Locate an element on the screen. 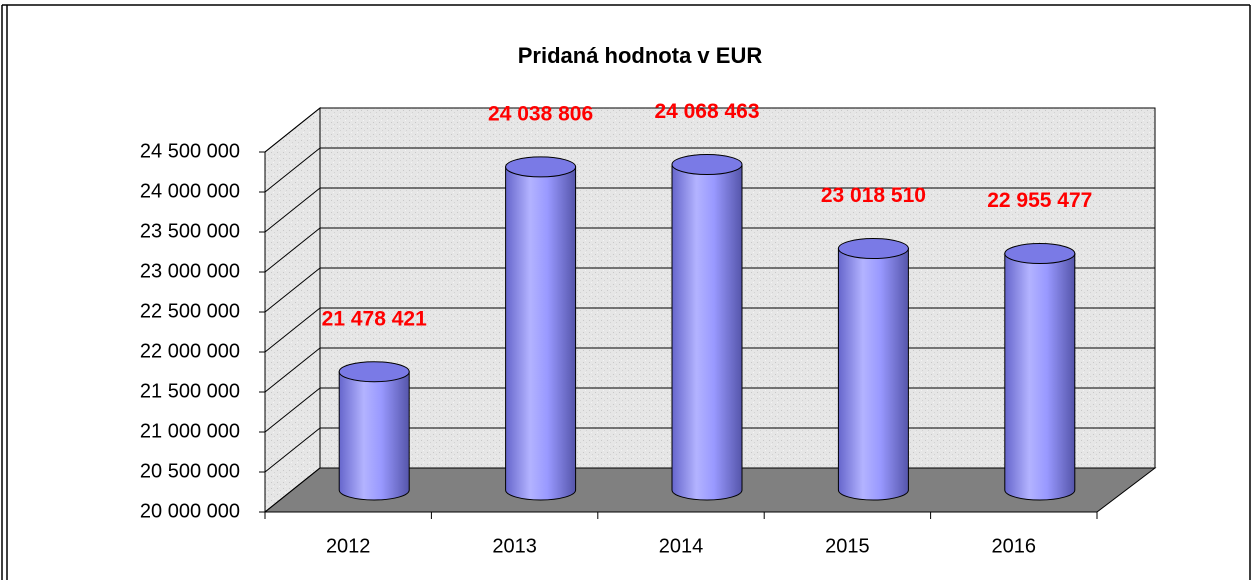 The image size is (1255, 580). side-wall is located at coordinates (292, 310).